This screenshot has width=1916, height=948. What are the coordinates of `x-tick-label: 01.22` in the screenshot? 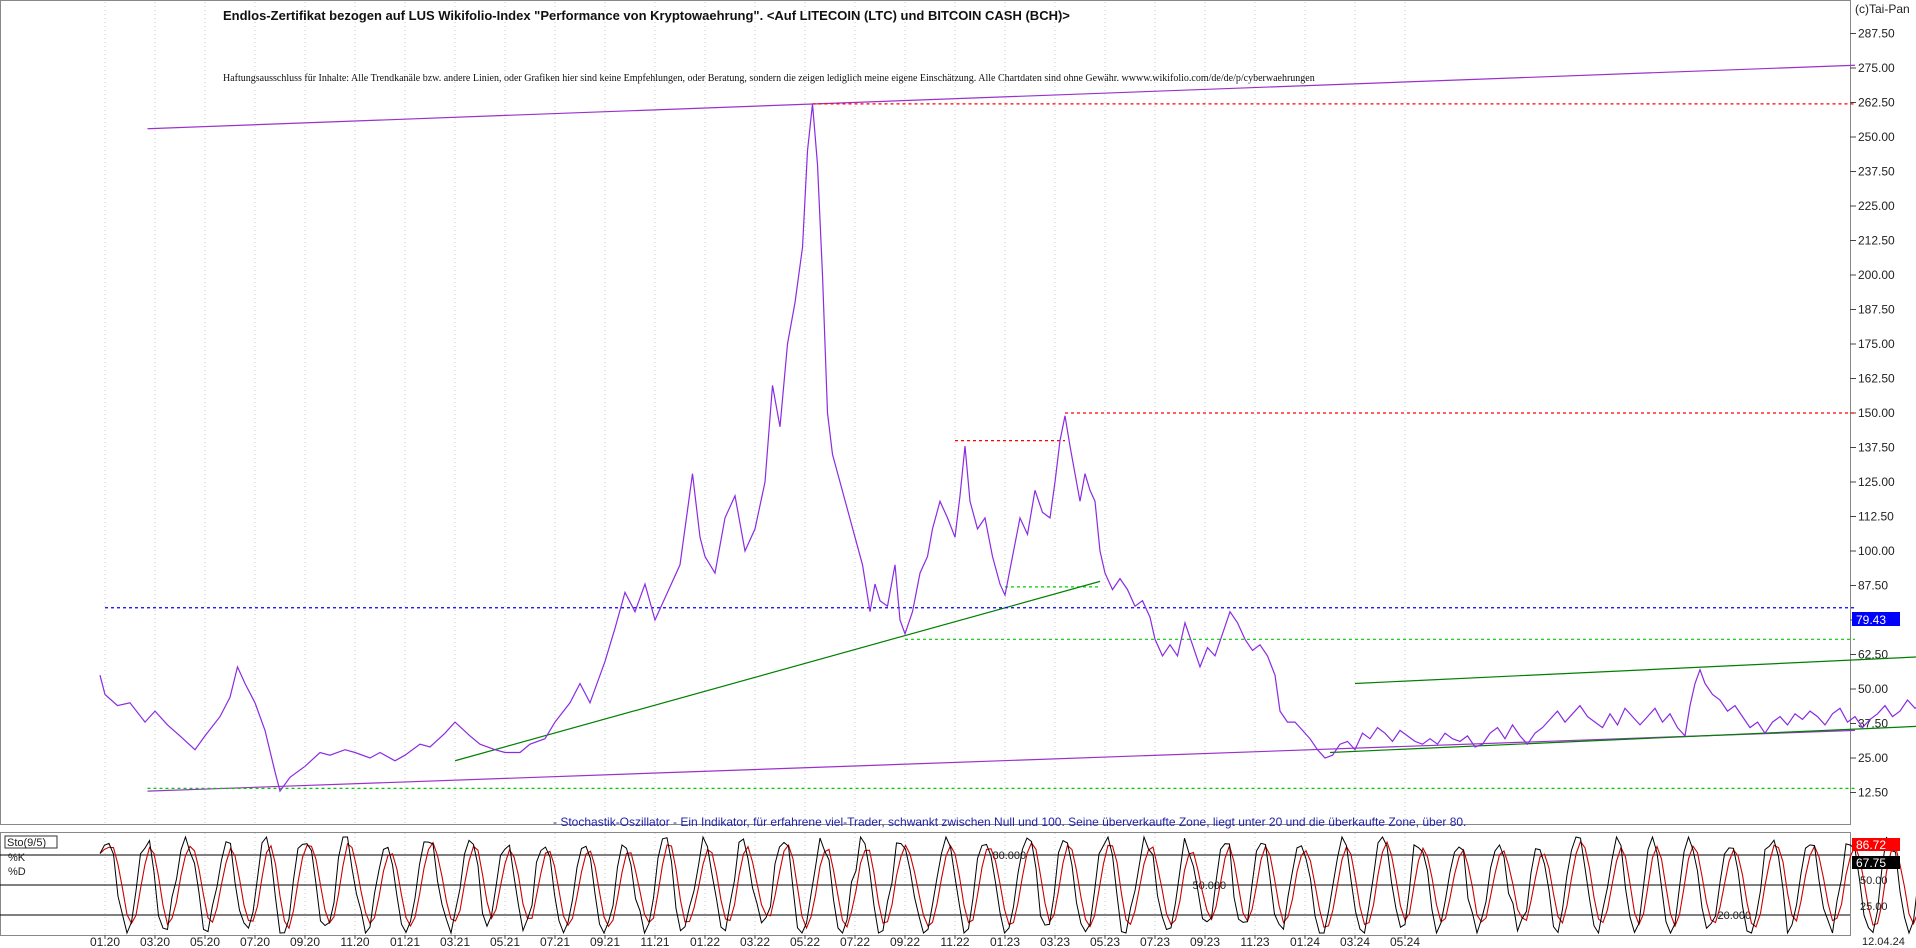 It's located at (705, 941).